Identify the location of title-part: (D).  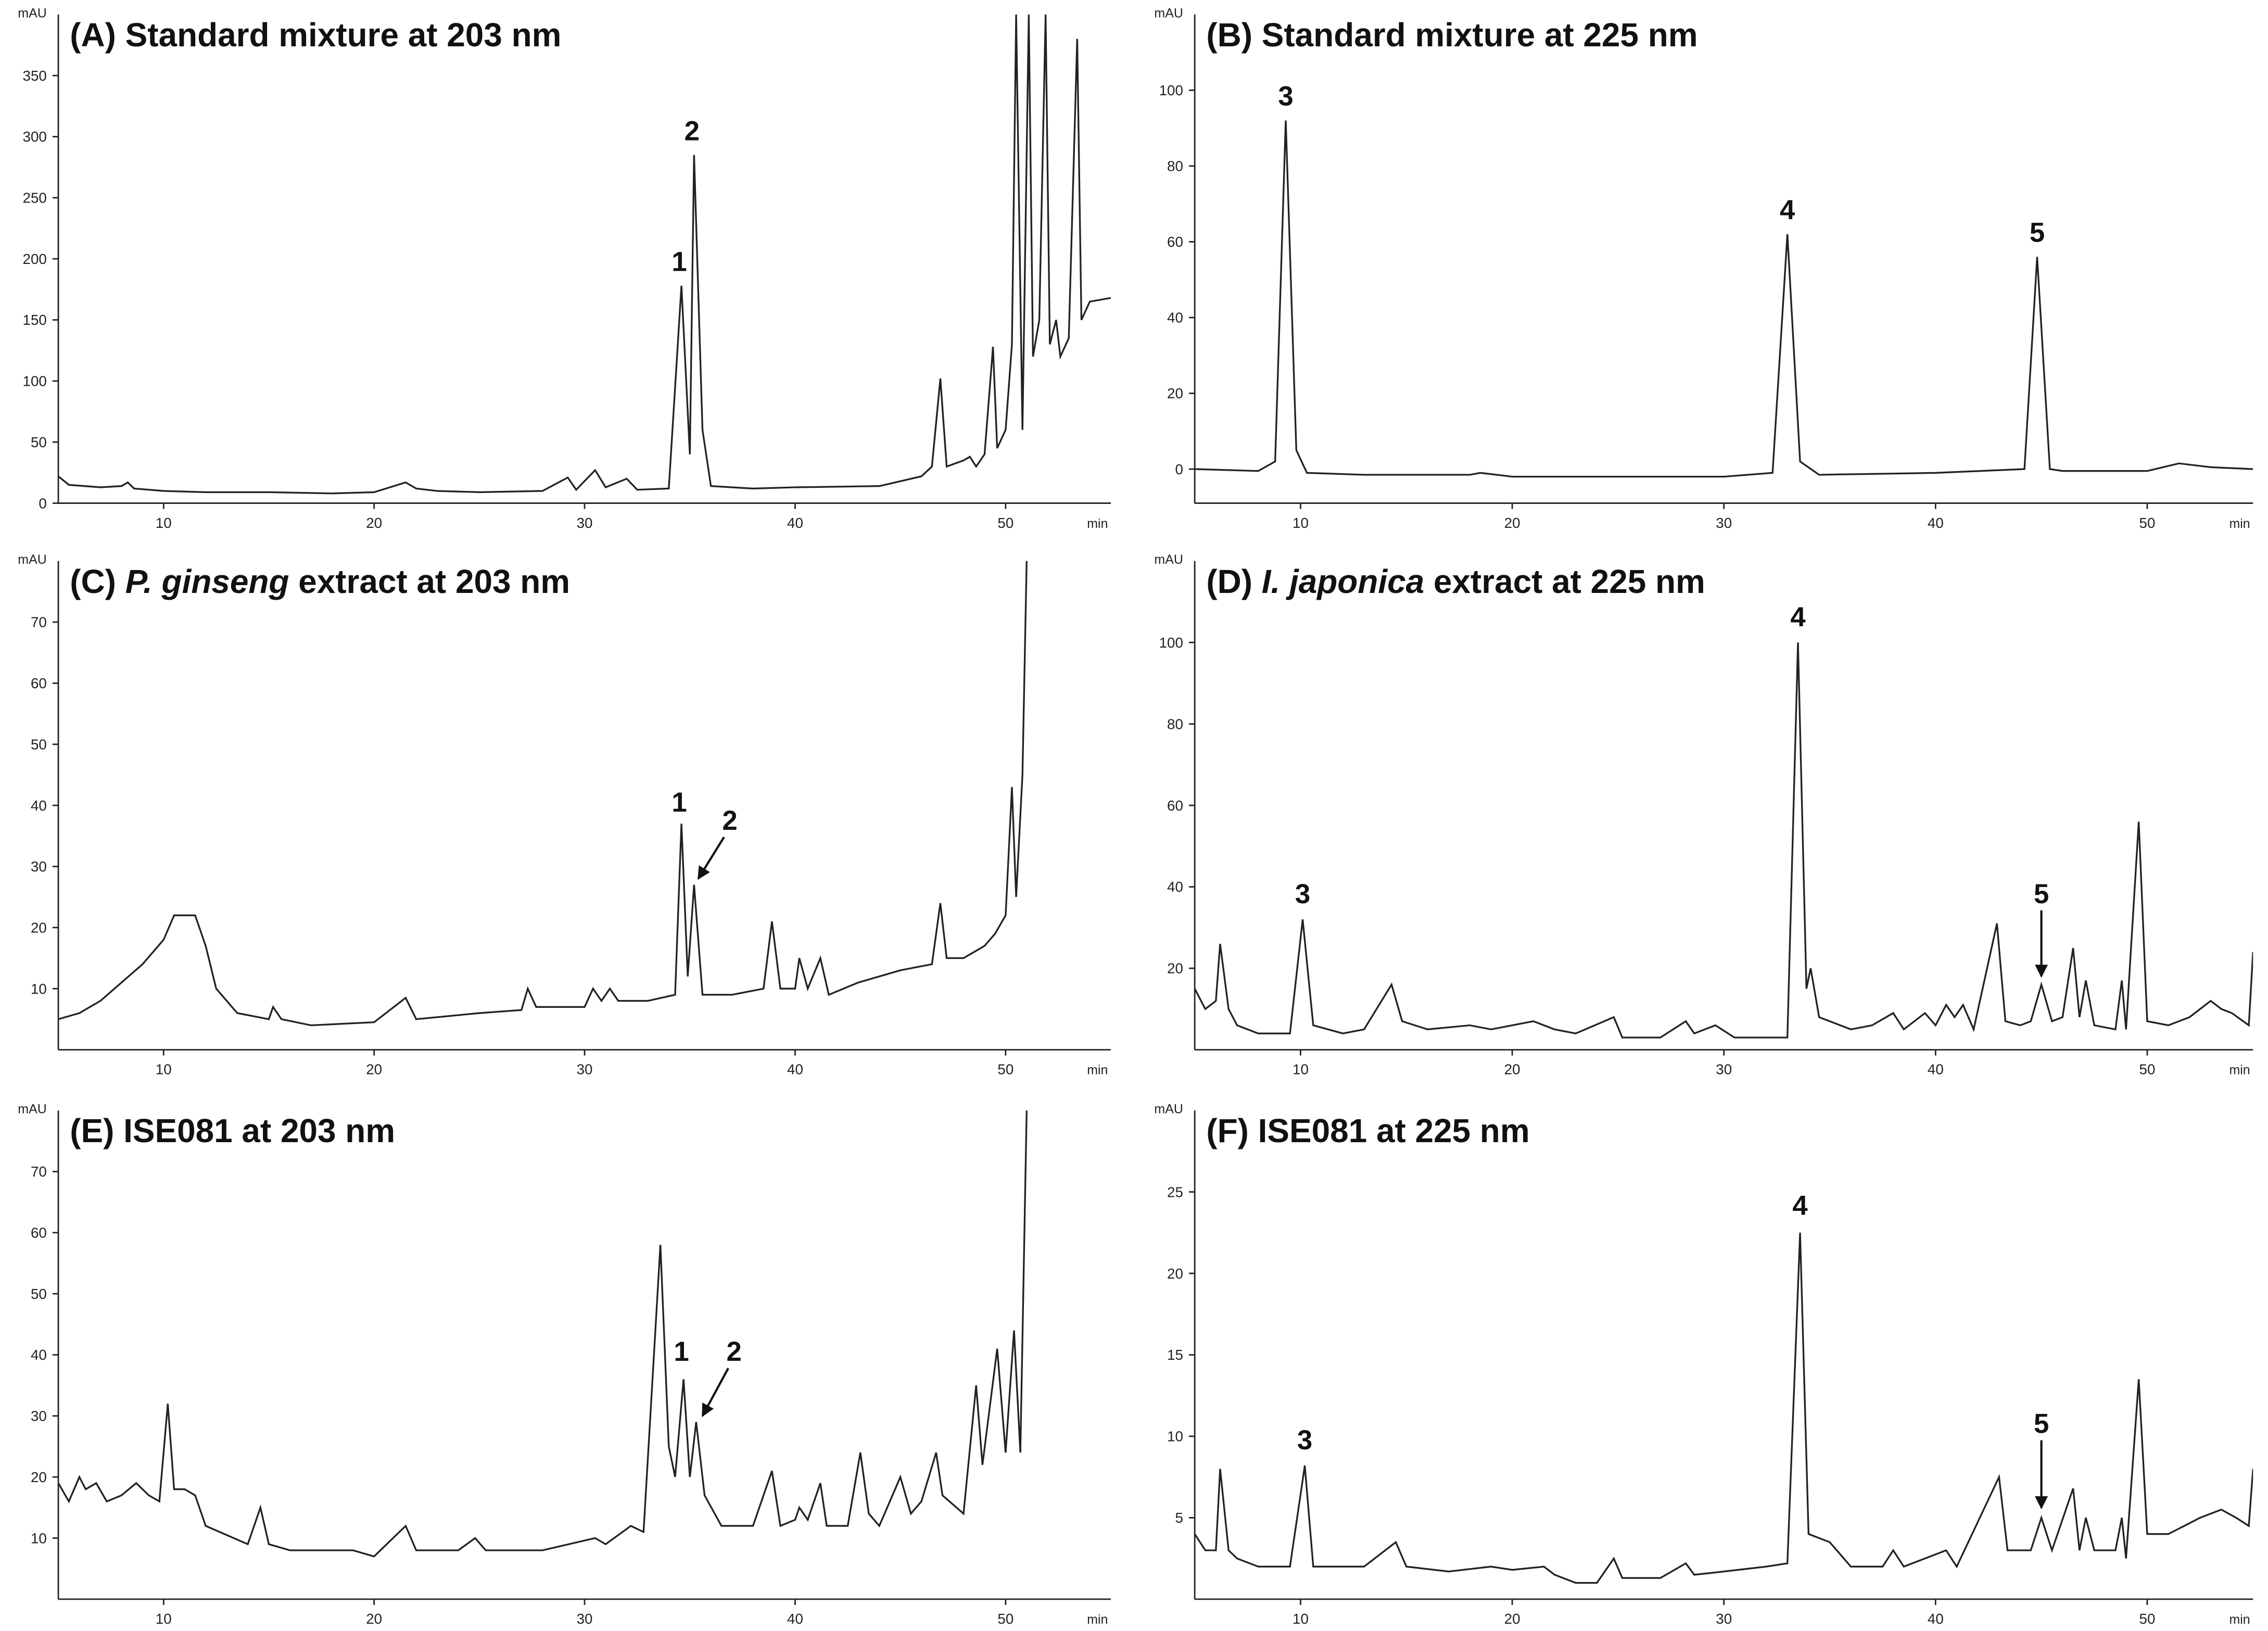
(1233, 582).